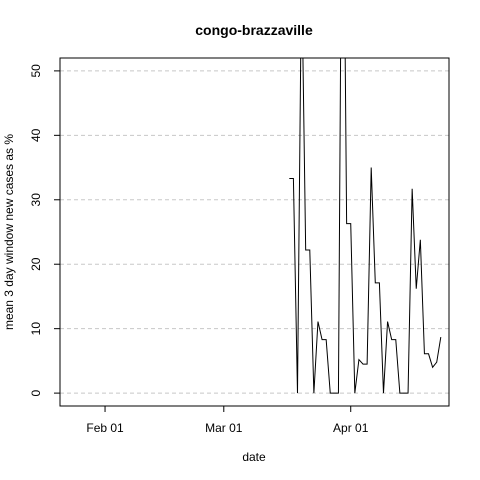 This screenshot has height=480, width=480. What do you see at coordinates (36, 71) in the screenshot?
I see `y-tick-label: 50` at bounding box center [36, 71].